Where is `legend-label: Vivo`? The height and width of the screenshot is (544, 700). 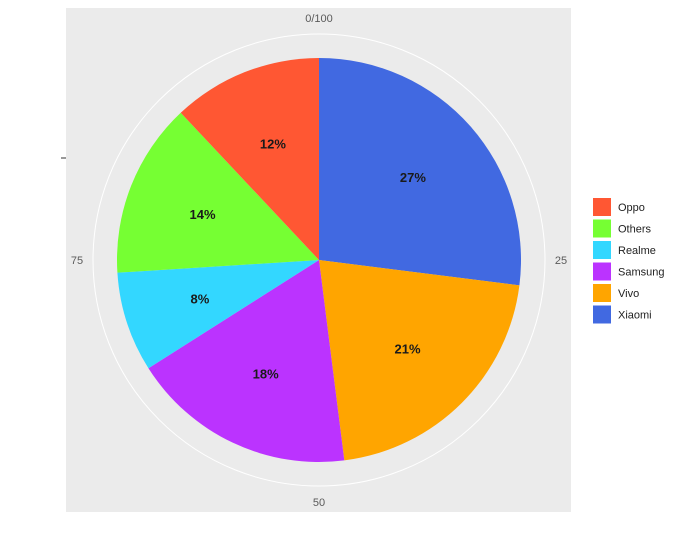
legend-label: Vivo is located at coordinates (628, 294).